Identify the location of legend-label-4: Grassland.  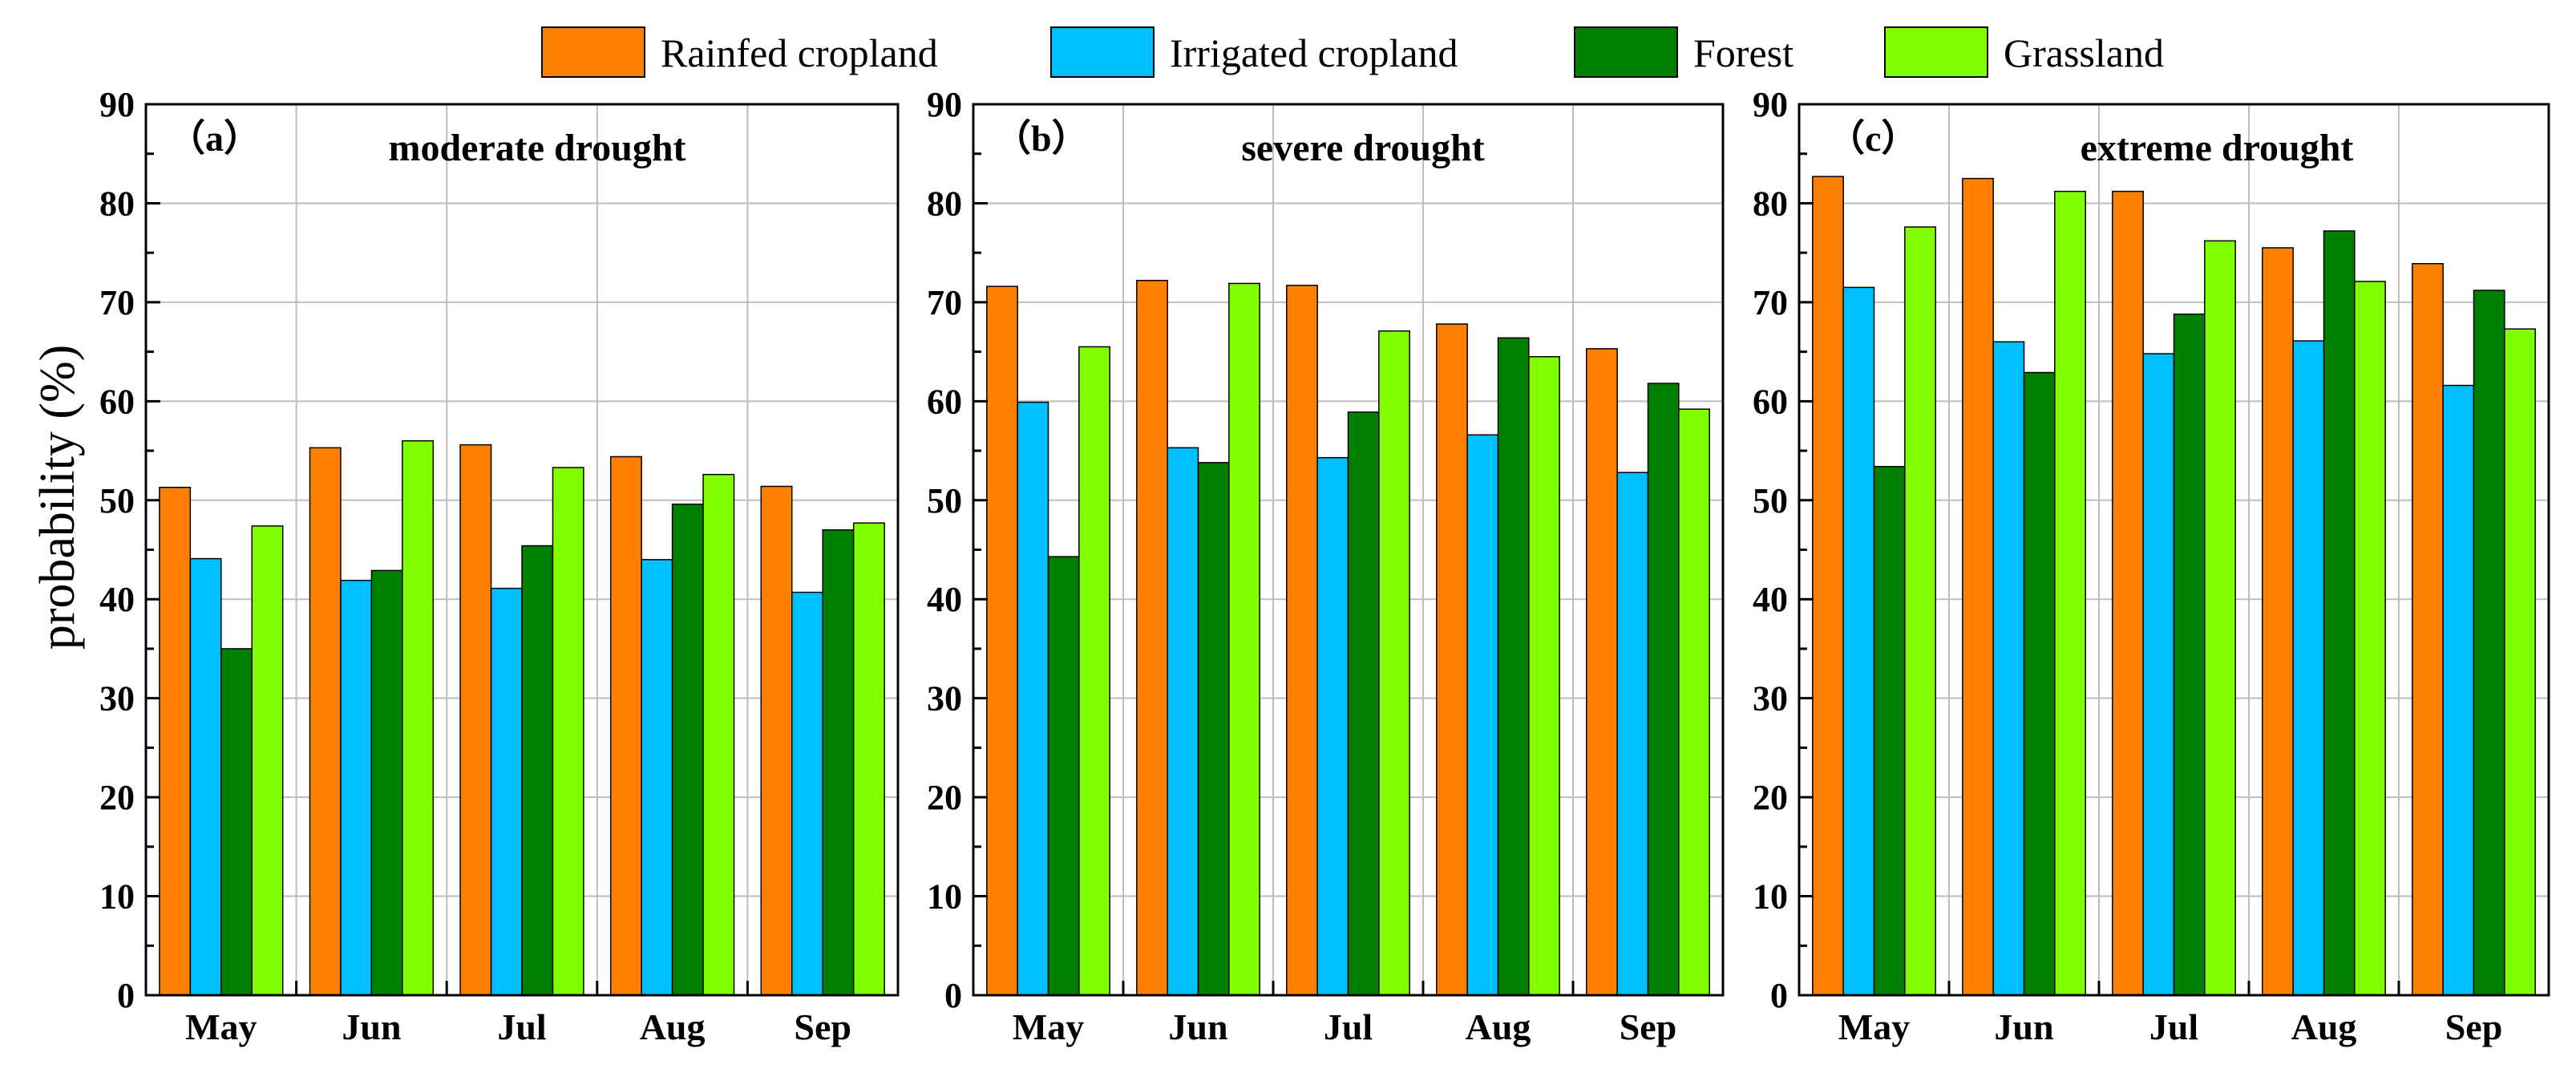
(2084, 52).